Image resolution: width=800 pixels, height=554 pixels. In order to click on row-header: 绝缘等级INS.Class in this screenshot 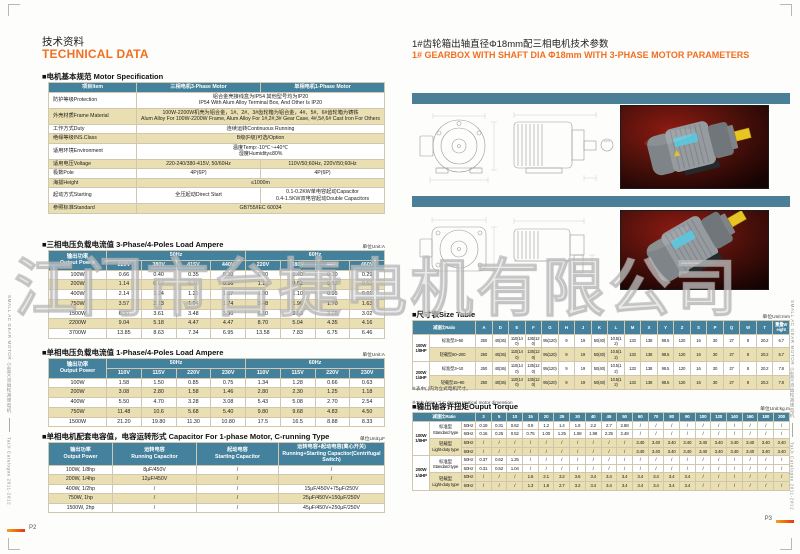, I will do `click(92, 138)`.